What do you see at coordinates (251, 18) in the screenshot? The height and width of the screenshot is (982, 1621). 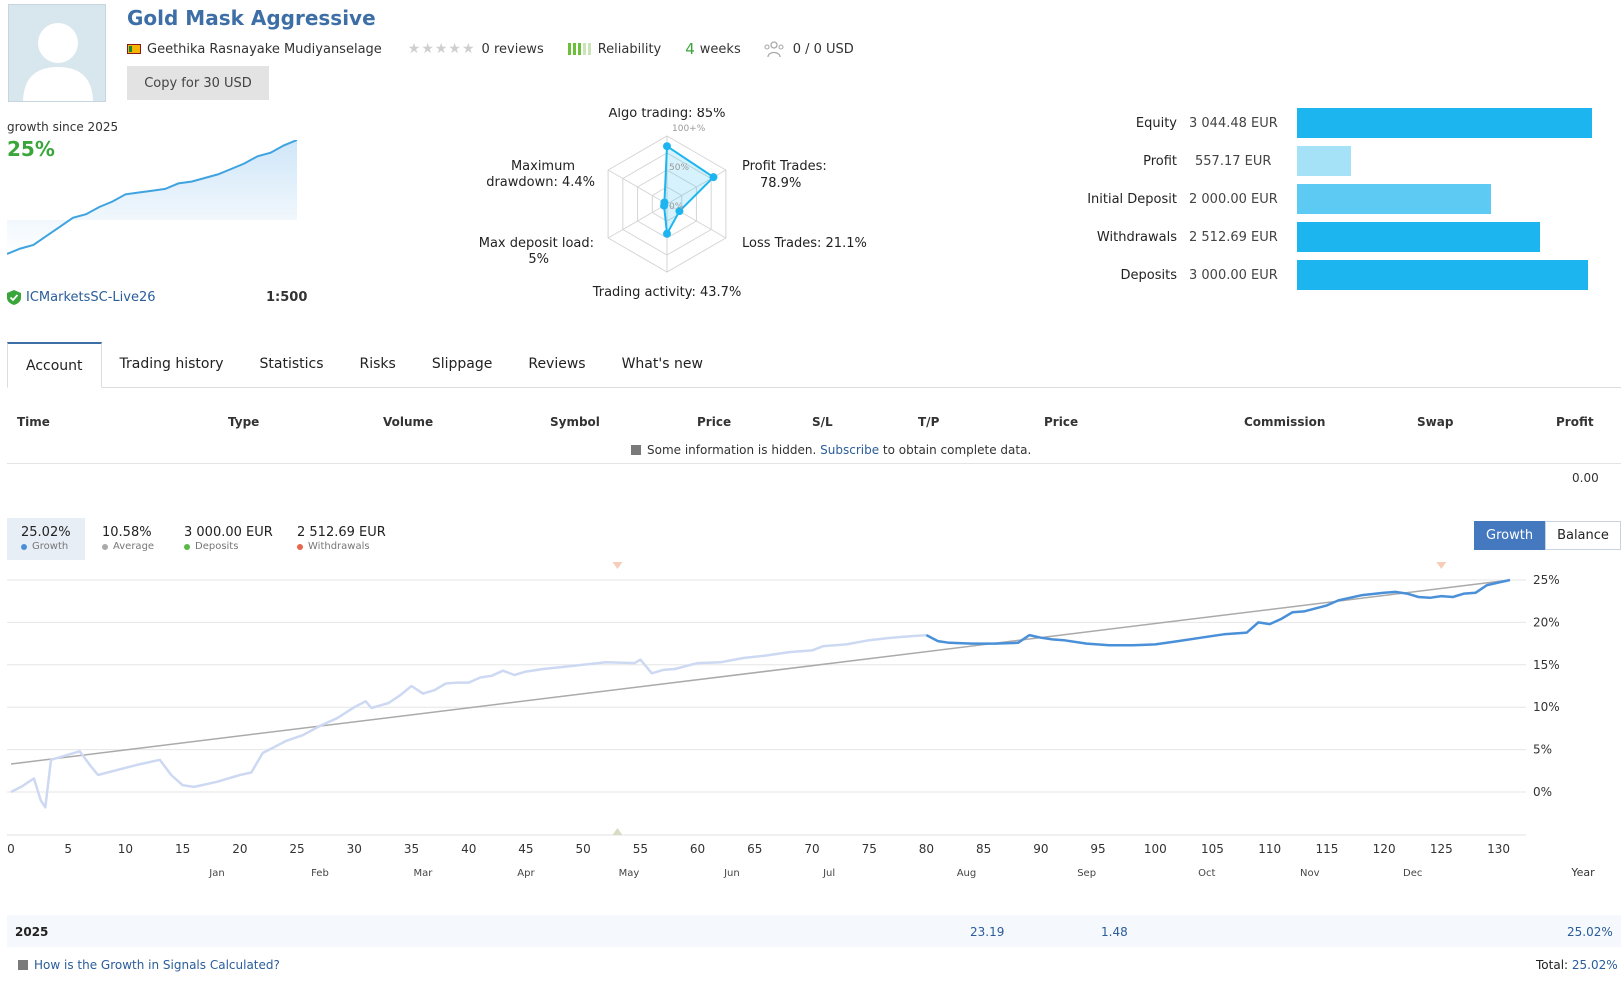 I see `signal-title: Gold Mask Aggressive` at bounding box center [251, 18].